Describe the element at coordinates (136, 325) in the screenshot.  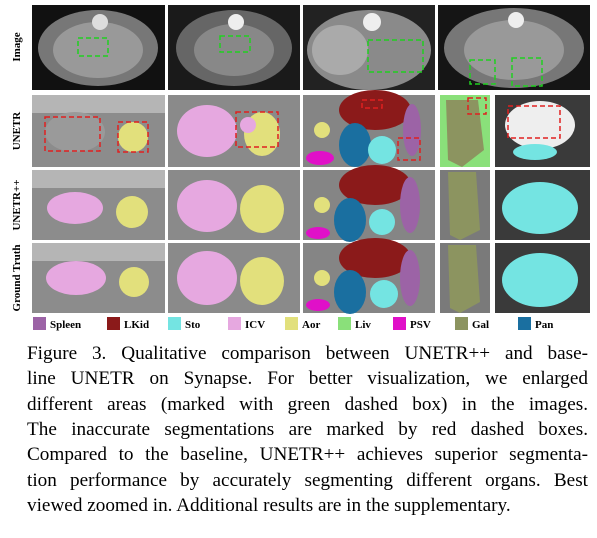
I see `legend-label: LKid` at that location.